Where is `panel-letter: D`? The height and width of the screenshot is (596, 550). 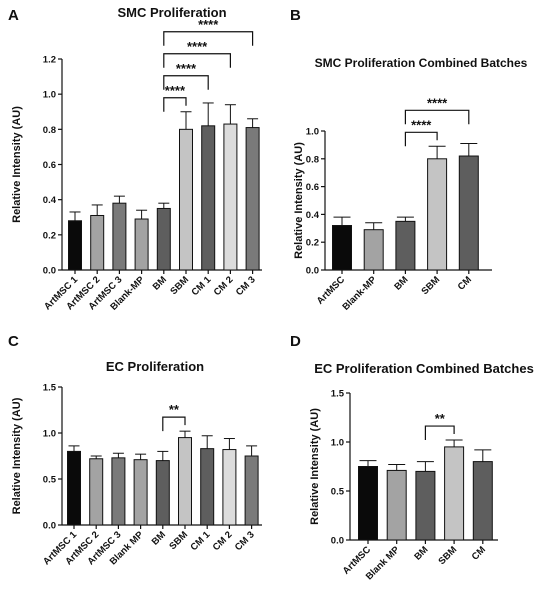 panel-letter: D is located at coordinates (295, 341).